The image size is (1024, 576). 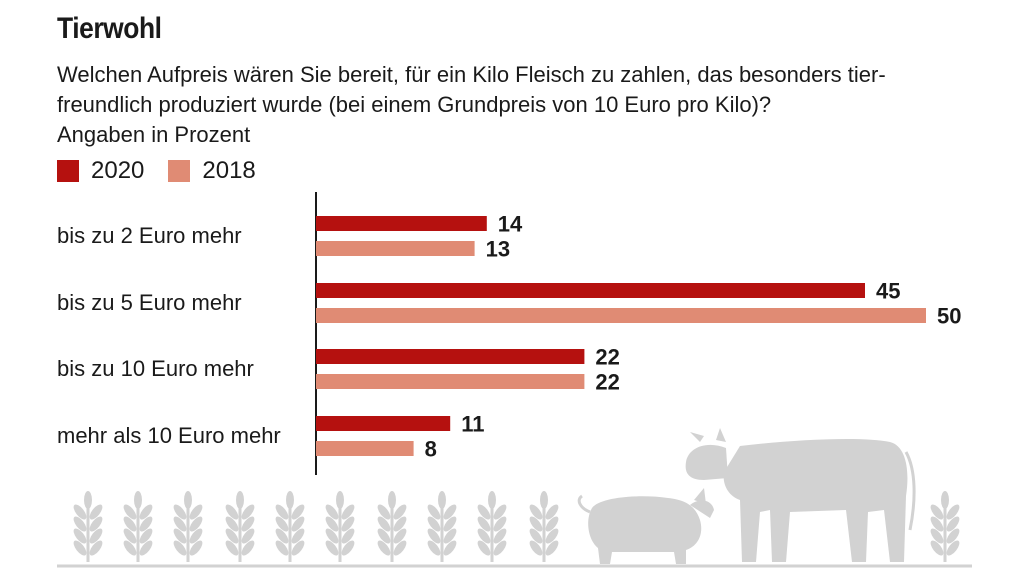 What do you see at coordinates (154, 134) in the screenshot?
I see `unit-note: Angaben in Prozent` at bounding box center [154, 134].